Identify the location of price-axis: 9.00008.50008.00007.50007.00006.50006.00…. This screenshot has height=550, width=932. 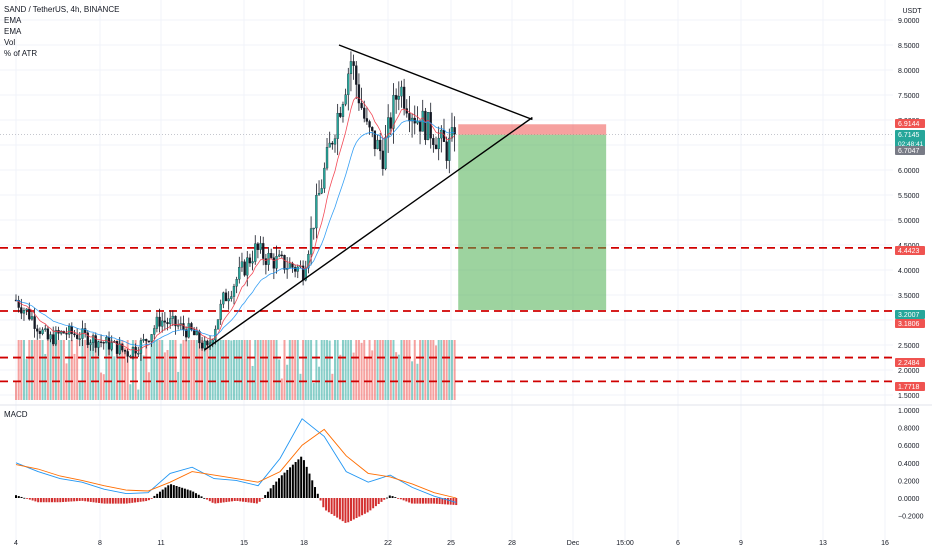
(910, 209).